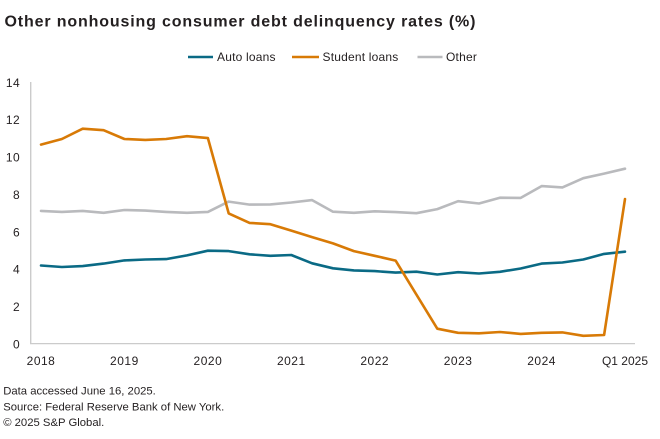  What do you see at coordinates (16, 232) in the screenshot?
I see `svg-text: 6` at bounding box center [16, 232].